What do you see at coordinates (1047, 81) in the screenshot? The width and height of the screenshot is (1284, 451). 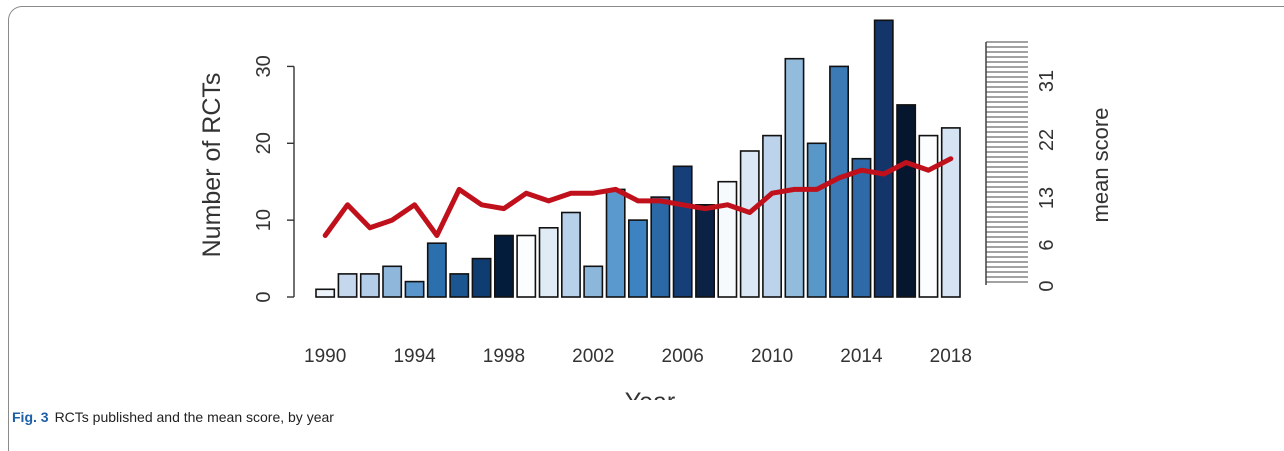 I see `y2-tick-label: 31` at bounding box center [1047, 81].